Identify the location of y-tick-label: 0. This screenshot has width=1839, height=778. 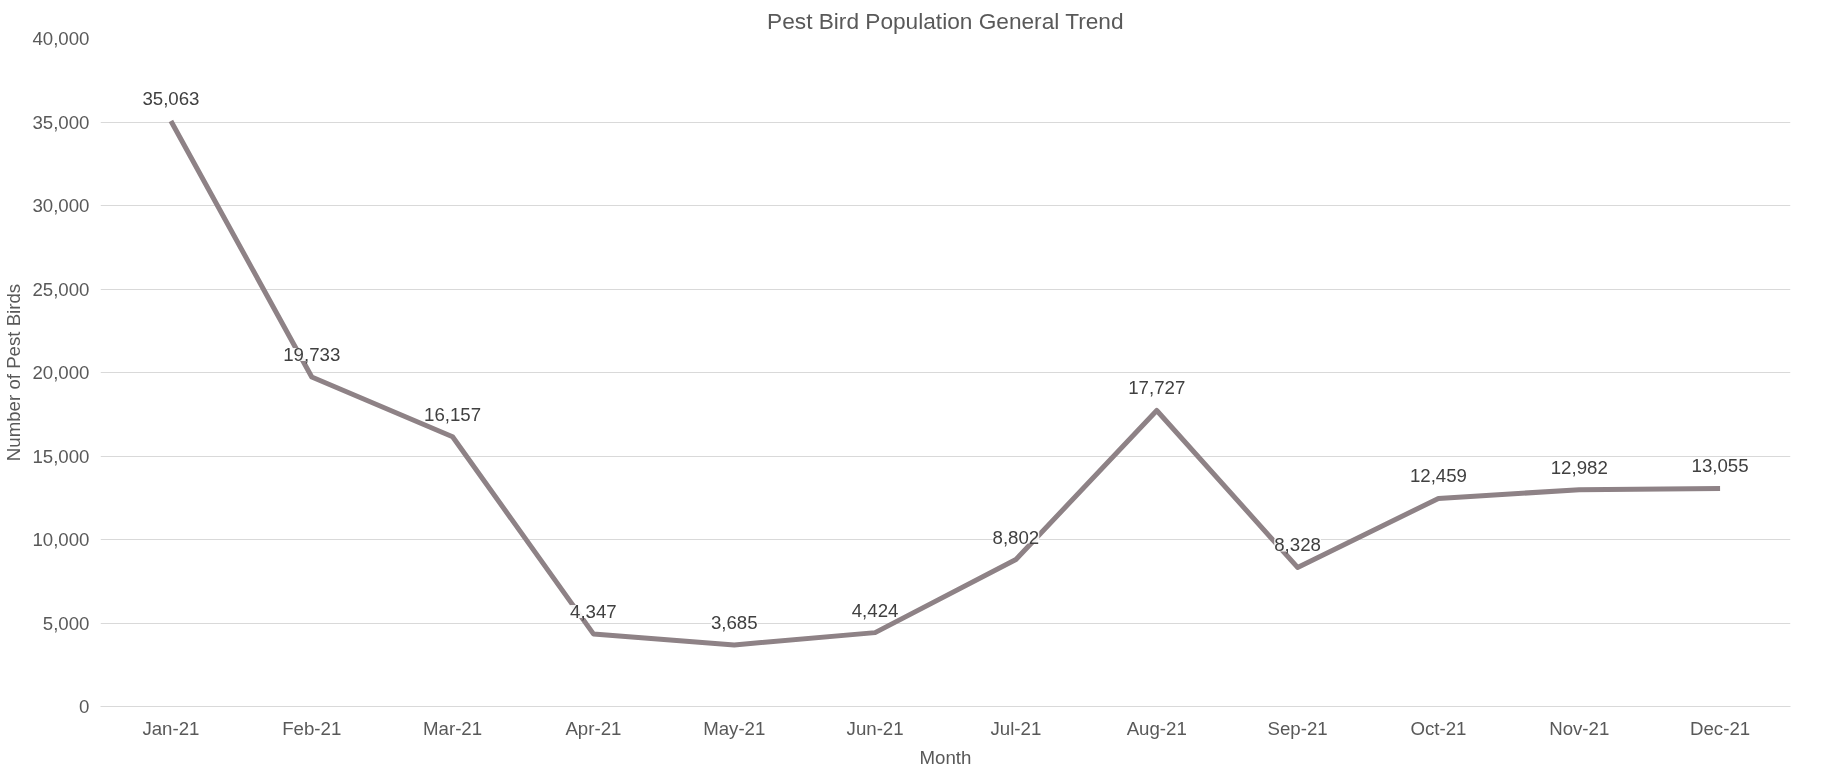
(84, 706).